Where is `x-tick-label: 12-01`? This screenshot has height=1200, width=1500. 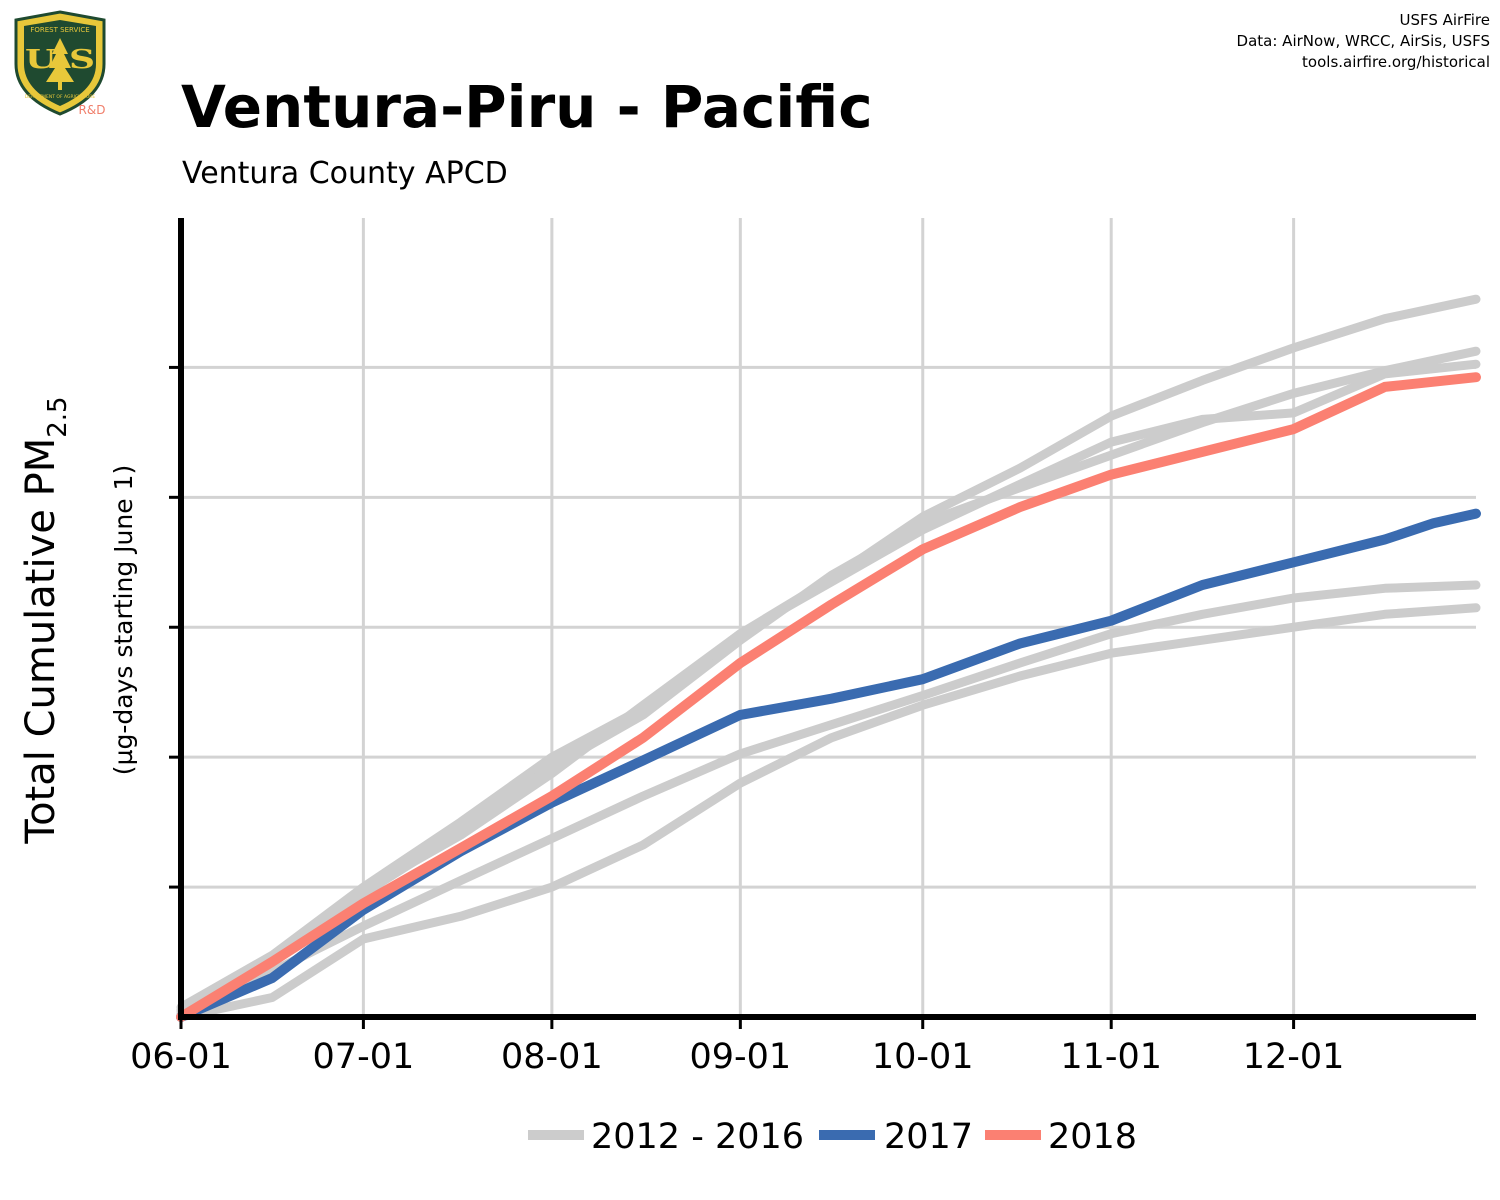 x-tick-label: 12-01 is located at coordinates (1294, 1057).